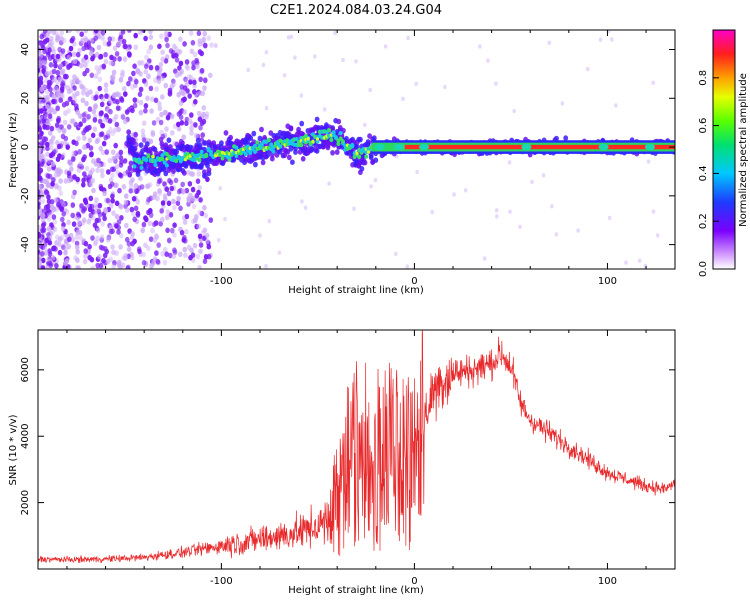 This screenshot has height=600, width=750. Describe the element at coordinates (703, 78) in the screenshot. I see `colorbar-tick-label: 0.8` at that location.